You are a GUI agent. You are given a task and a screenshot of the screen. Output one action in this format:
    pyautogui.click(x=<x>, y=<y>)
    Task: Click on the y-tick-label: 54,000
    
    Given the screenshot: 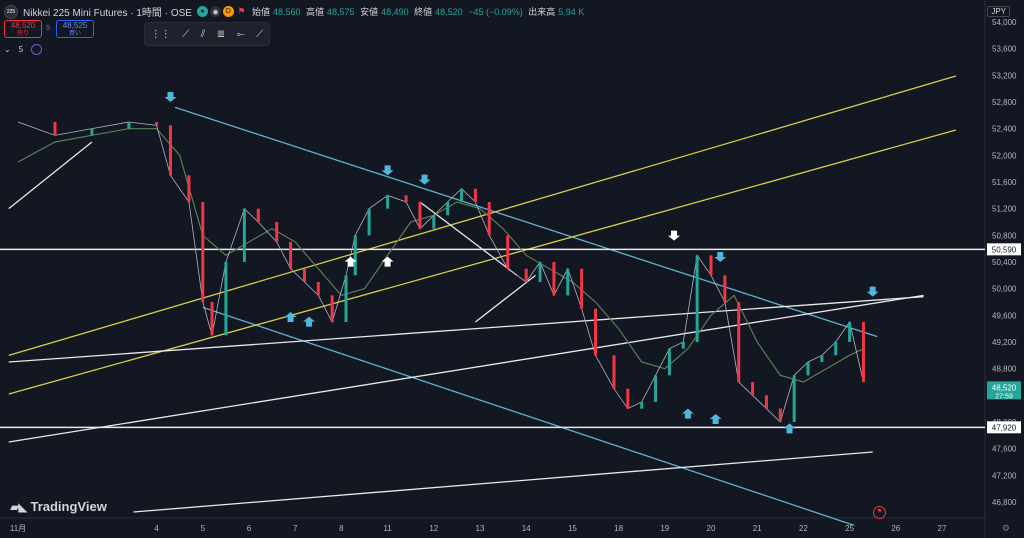 What is the action you would take?
    pyautogui.click(x=1004, y=22)
    